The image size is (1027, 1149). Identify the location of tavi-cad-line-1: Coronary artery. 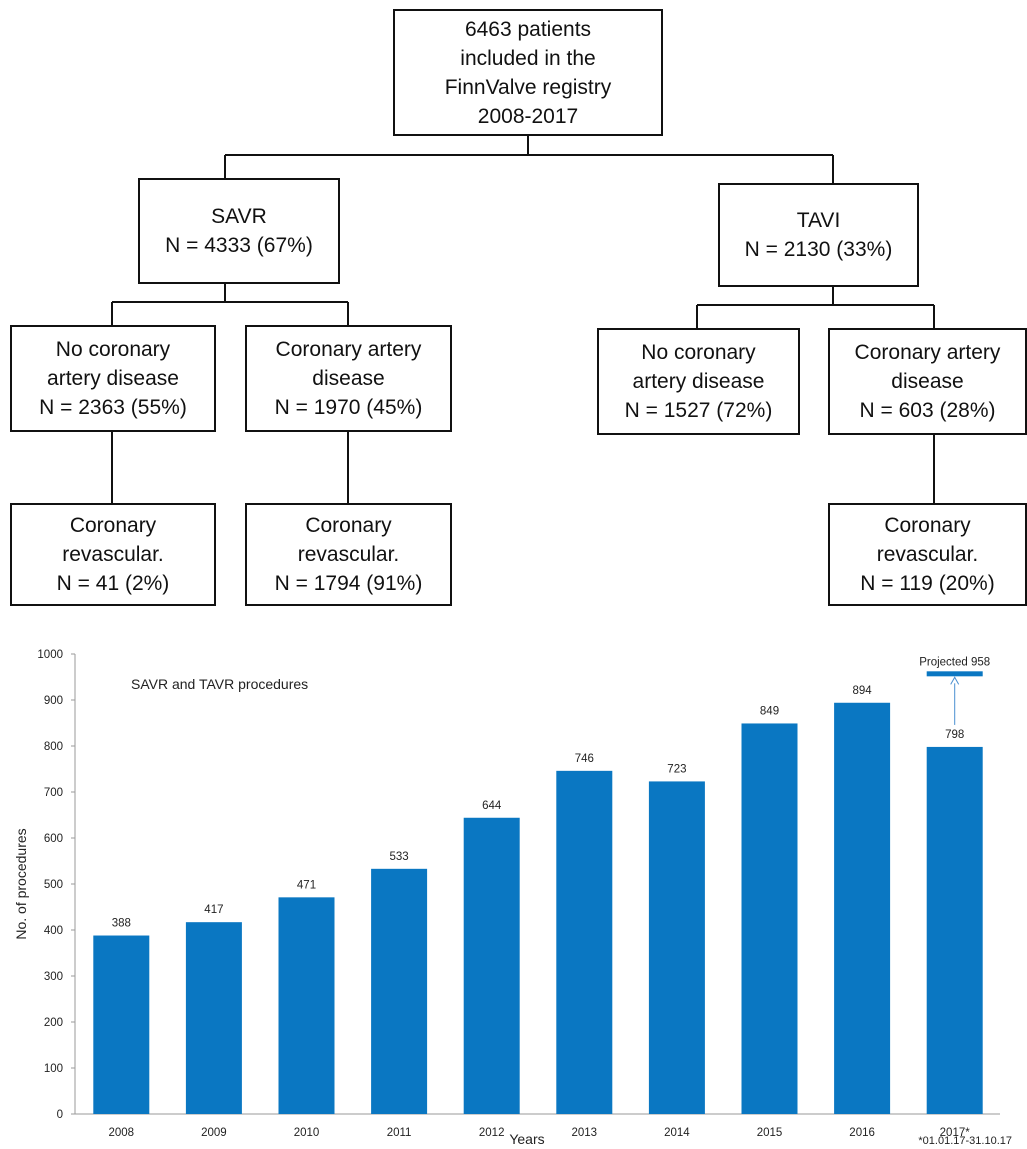
(927, 352).